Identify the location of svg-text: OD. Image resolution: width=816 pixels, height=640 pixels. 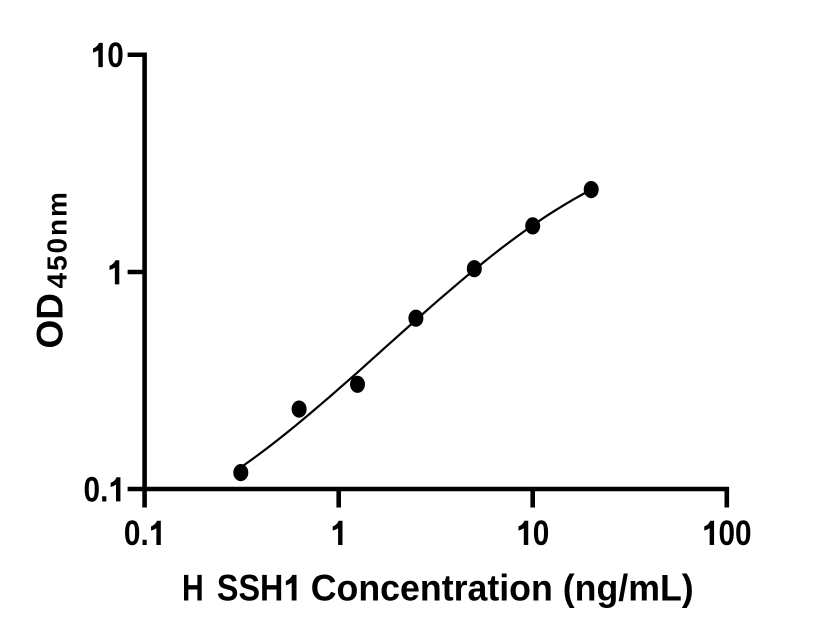
(50, 321).